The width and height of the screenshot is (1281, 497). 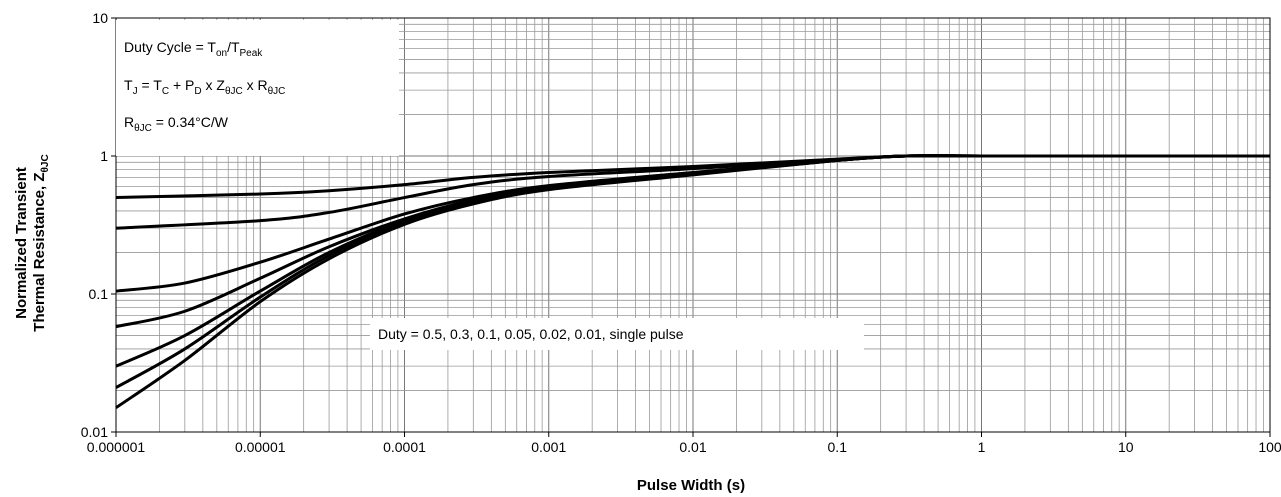 What do you see at coordinates (21, 243) in the screenshot?
I see `y-axis-title-line1: Normalized Transient` at bounding box center [21, 243].